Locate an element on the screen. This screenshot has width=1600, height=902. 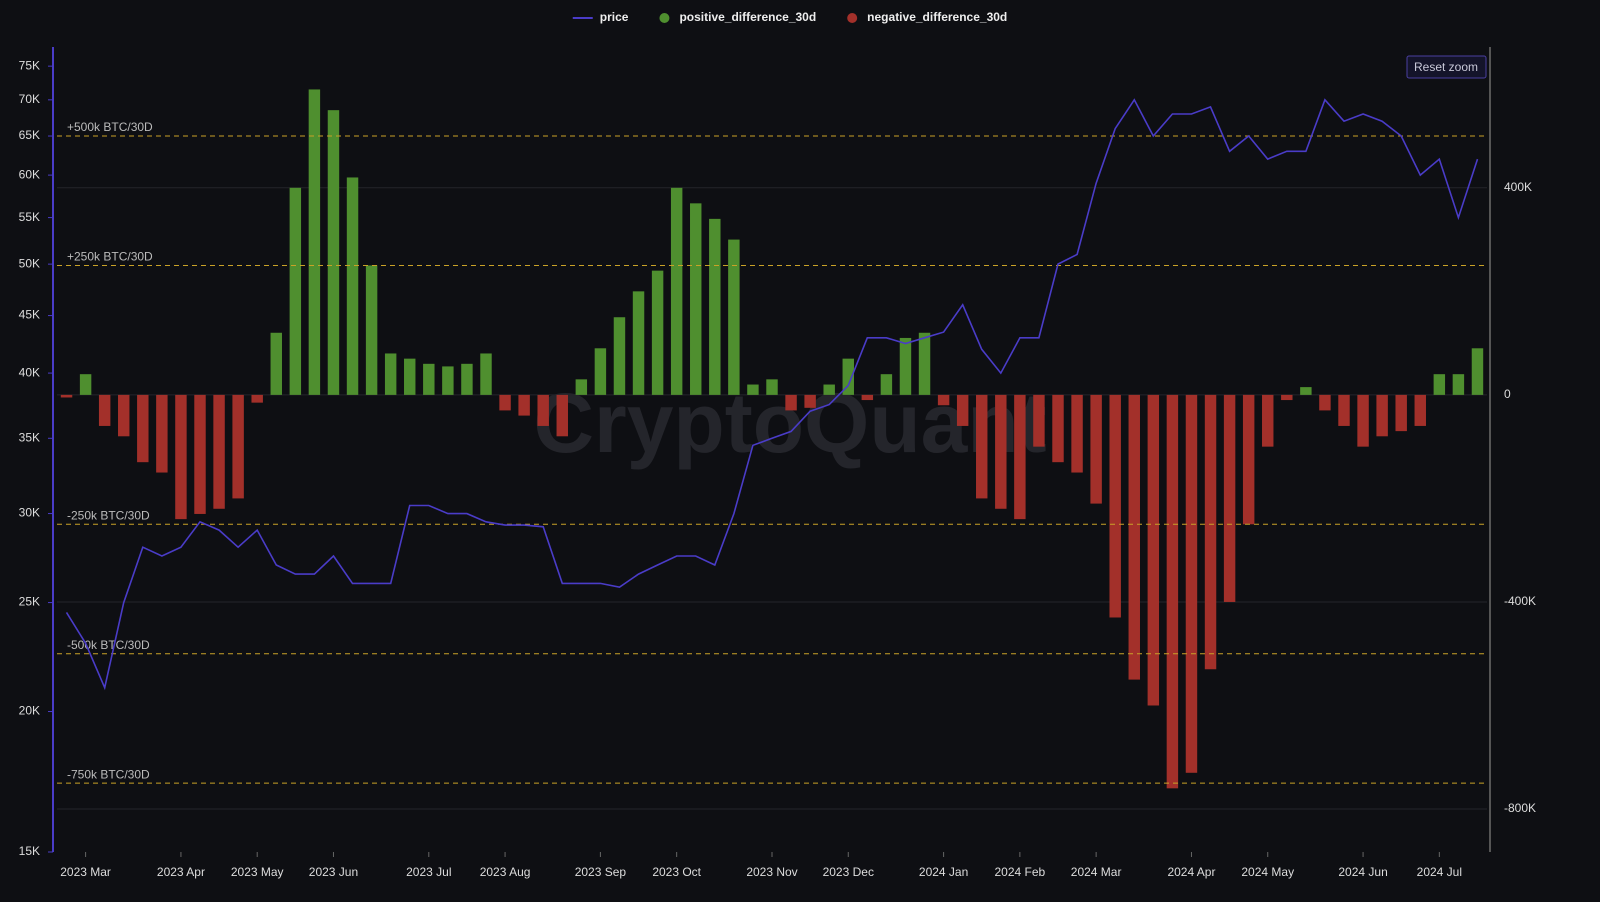
x-tick-label: 2024 Jun is located at coordinates (1362, 872).